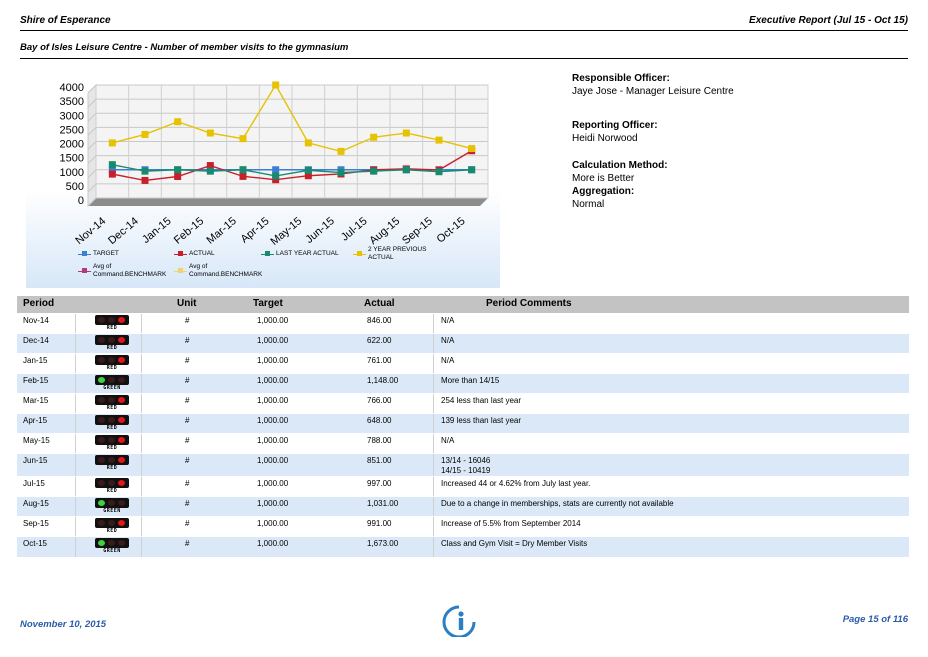 Image resolution: width=928 pixels, height=657 pixels. What do you see at coordinates (383, 543) in the screenshot?
I see `actual-cell: 1,673.00` at bounding box center [383, 543].